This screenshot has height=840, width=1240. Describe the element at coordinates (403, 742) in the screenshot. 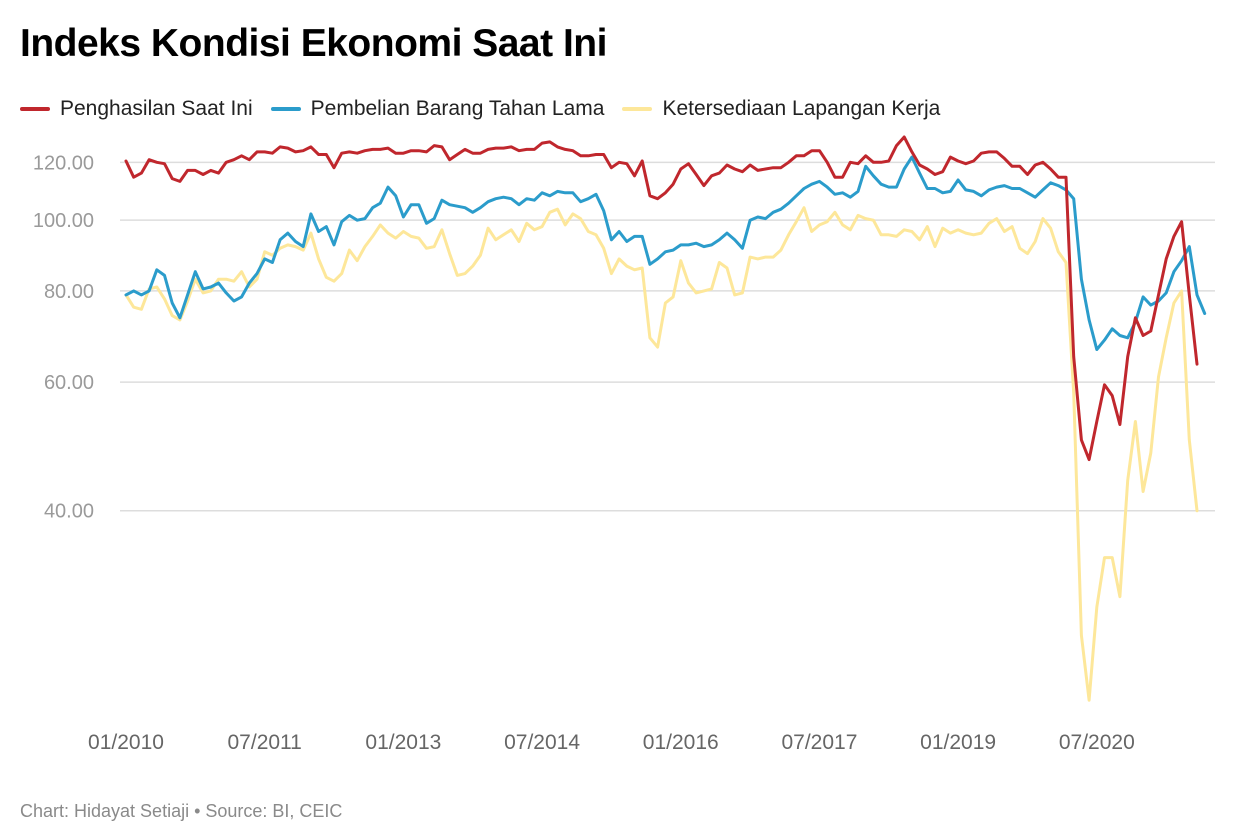

I see `x-tick-label: 01/2013` at that location.